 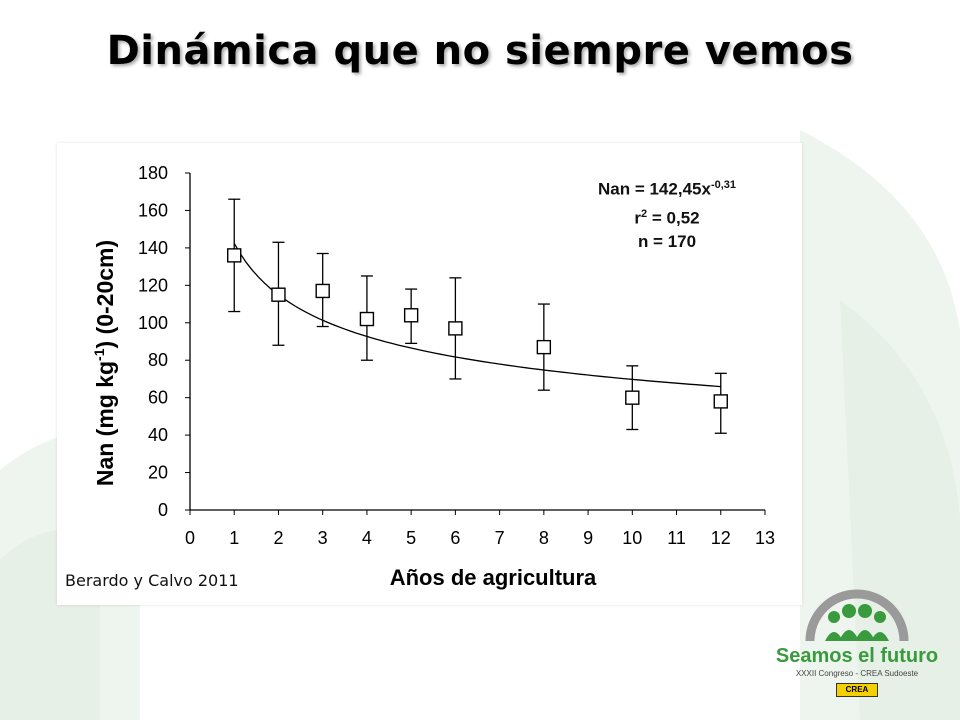 What do you see at coordinates (614, 189) in the screenshot?
I see `equation-lhs: Nan` at bounding box center [614, 189].